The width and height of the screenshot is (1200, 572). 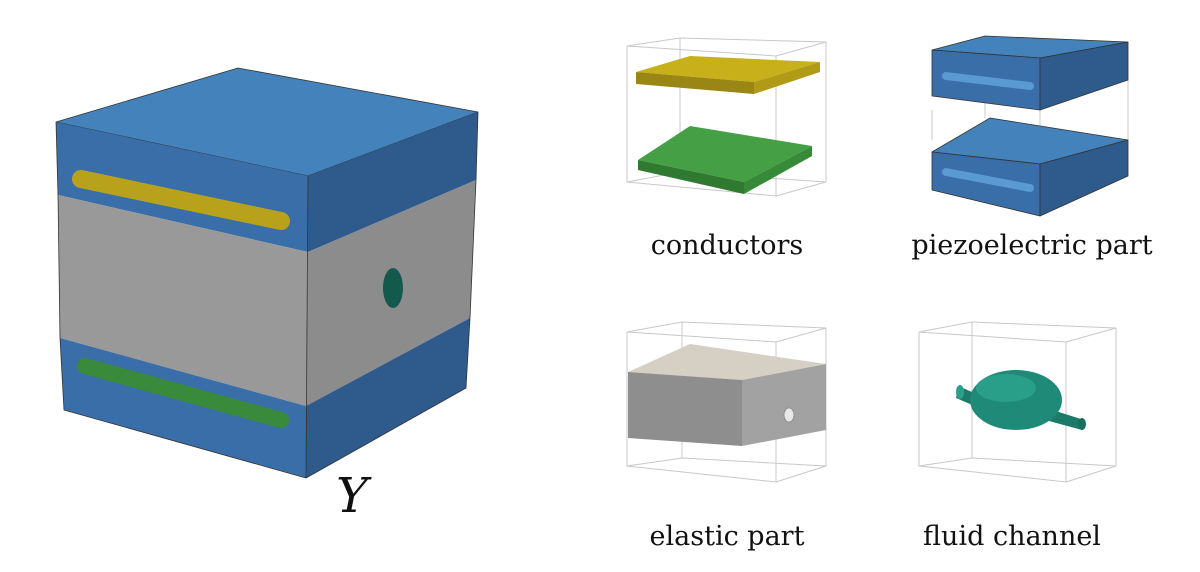 What do you see at coordinates (1031, 245) in the screenshot?
I see `piezo-caption: piezoelectric part` at bounding box center [1031, 245].